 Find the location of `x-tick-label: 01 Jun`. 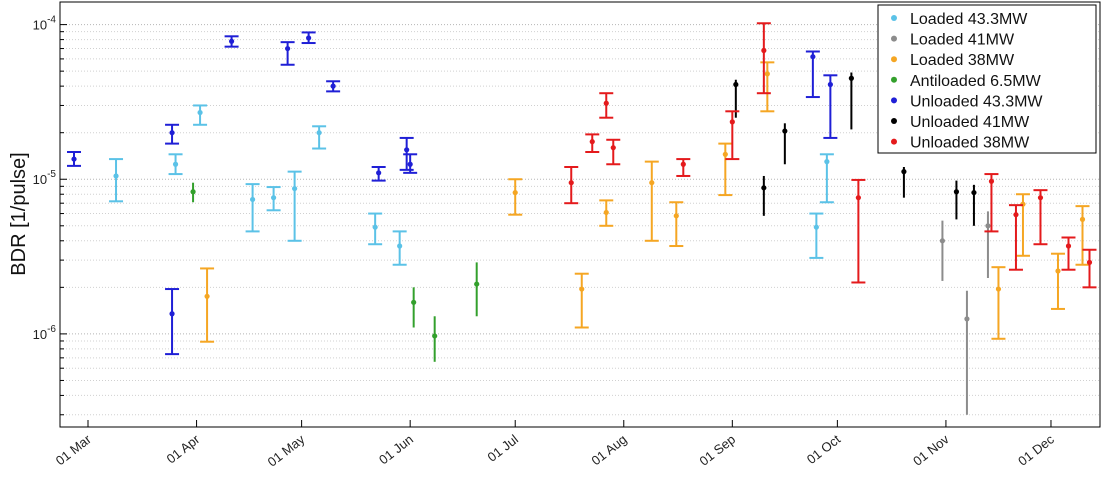

x-tick-label: 01 Jun is located at coordinates (396, 450).